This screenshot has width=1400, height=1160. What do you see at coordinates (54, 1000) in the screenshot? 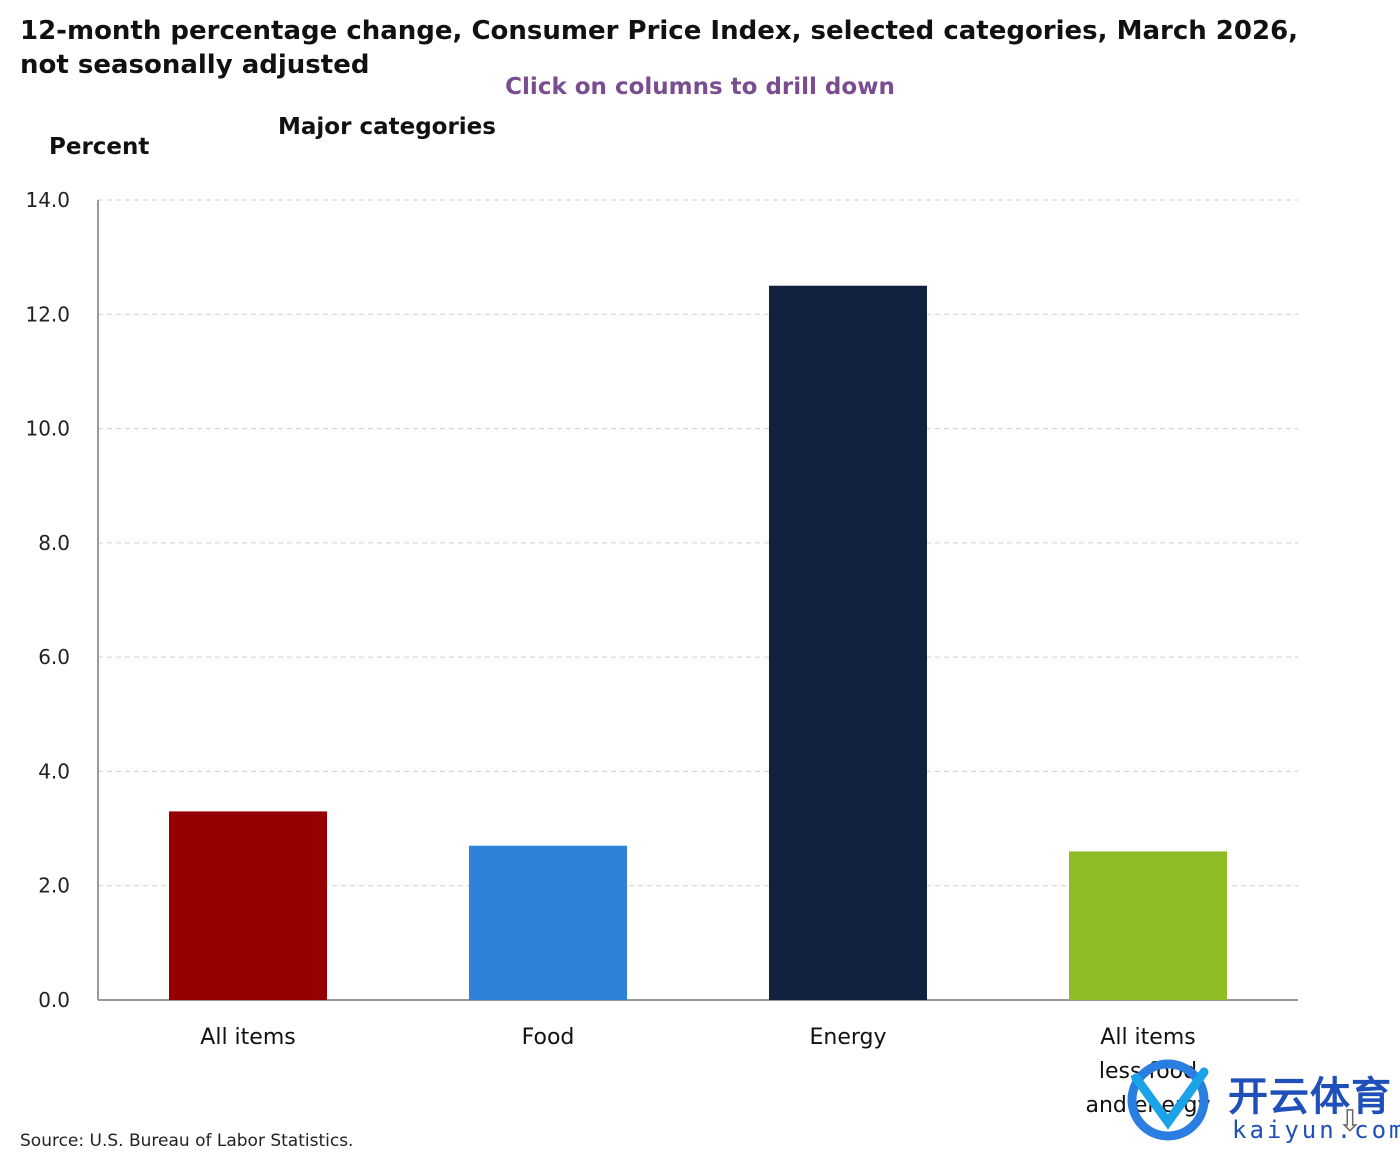
I see `y-tick-label: 0.0` at bounding box center [54, 1000].